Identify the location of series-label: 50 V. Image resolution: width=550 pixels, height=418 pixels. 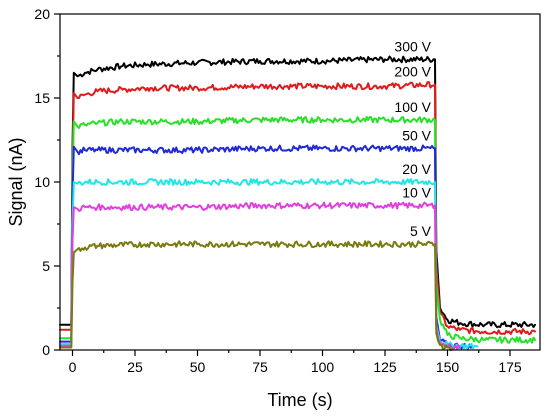
(416, 135).